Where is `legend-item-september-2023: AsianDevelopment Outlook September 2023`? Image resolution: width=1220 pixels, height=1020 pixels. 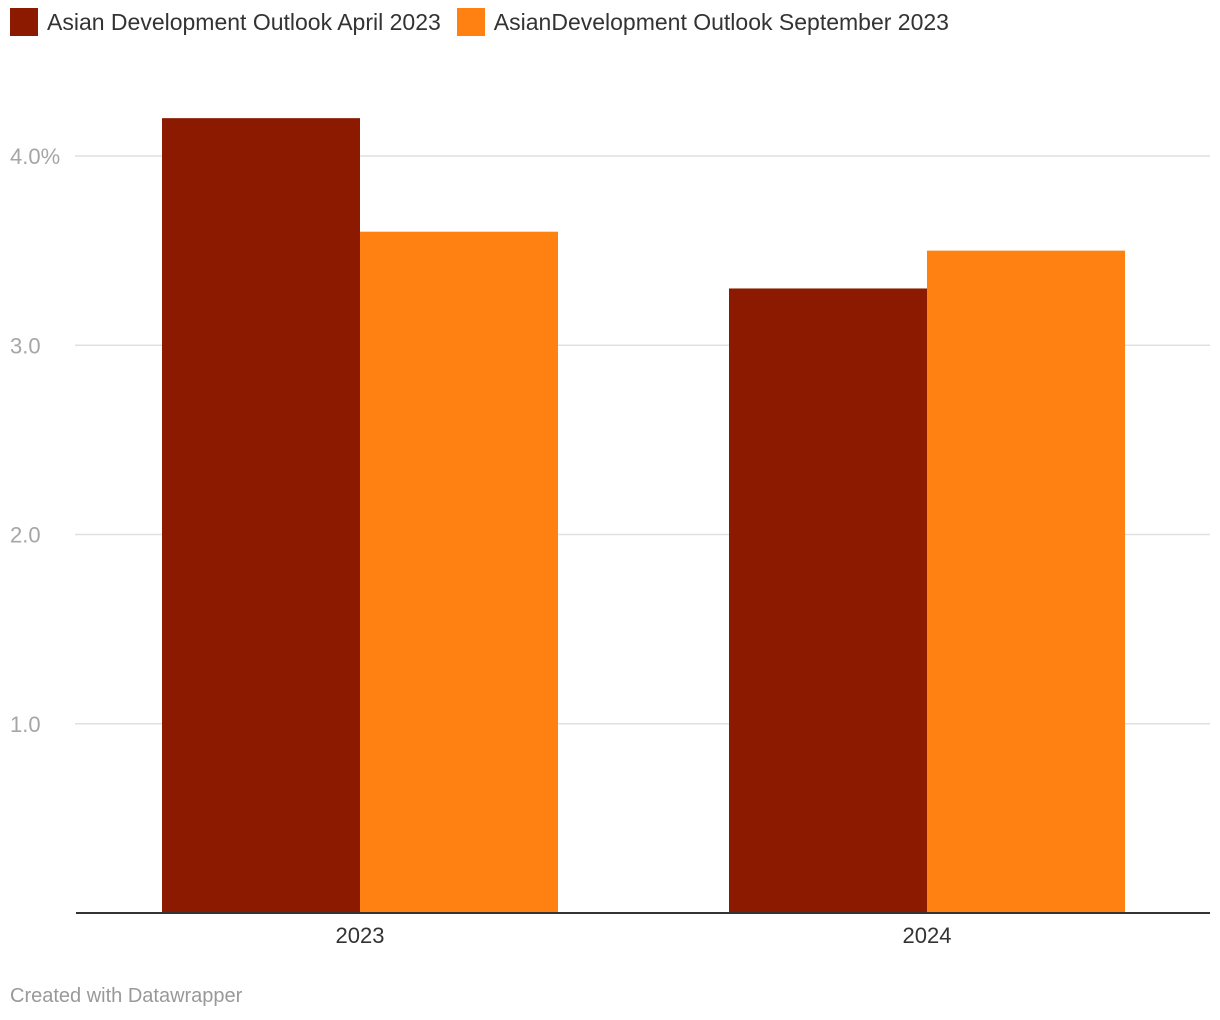
legend-item-september-2023: AsianDevelopment Outlook September 2023 is located at coordinates (702, 22).